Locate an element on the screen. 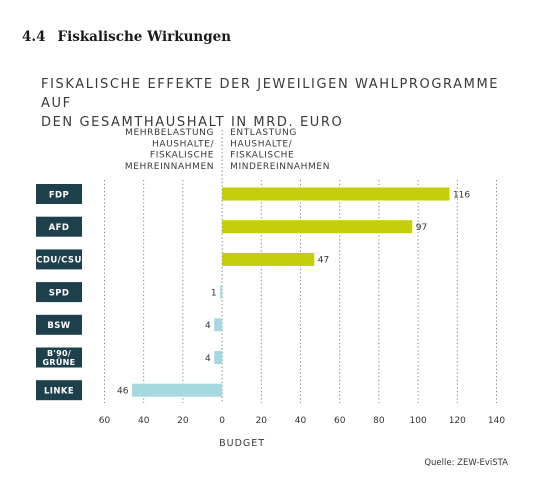  x-tick-label-5: 40 is located at coordinates (301, 421).